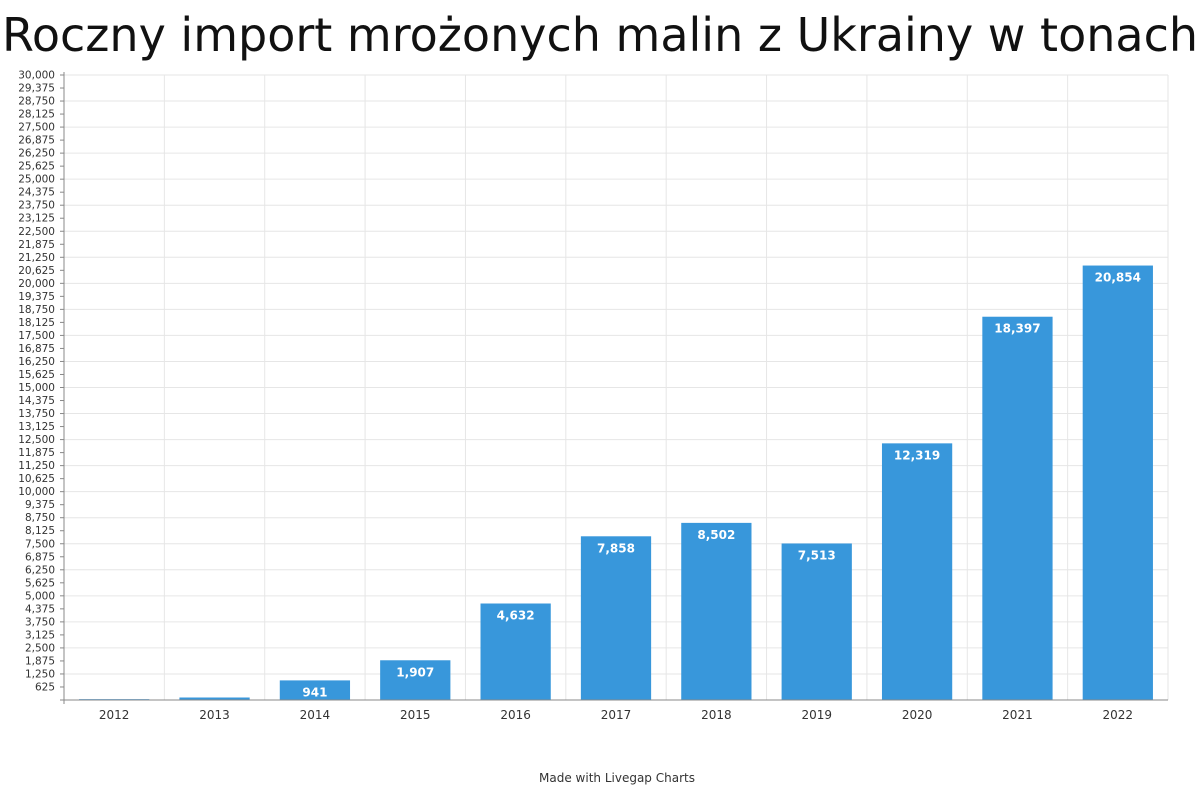 The width and height of the screenshot is (1200, 800). I want to click on x-tick-label: 2022, so click(1118, 715).